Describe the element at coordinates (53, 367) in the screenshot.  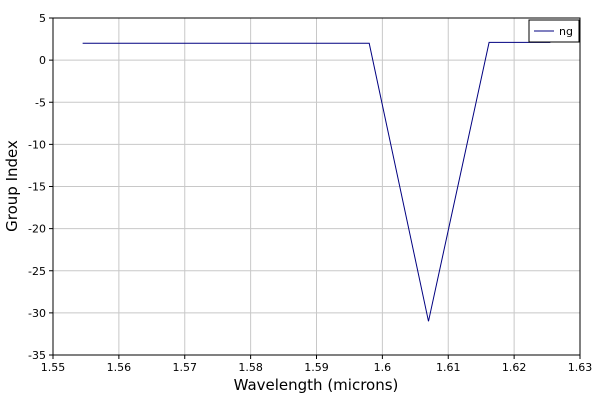
I see `x-tick-label: 1.55` at that location.